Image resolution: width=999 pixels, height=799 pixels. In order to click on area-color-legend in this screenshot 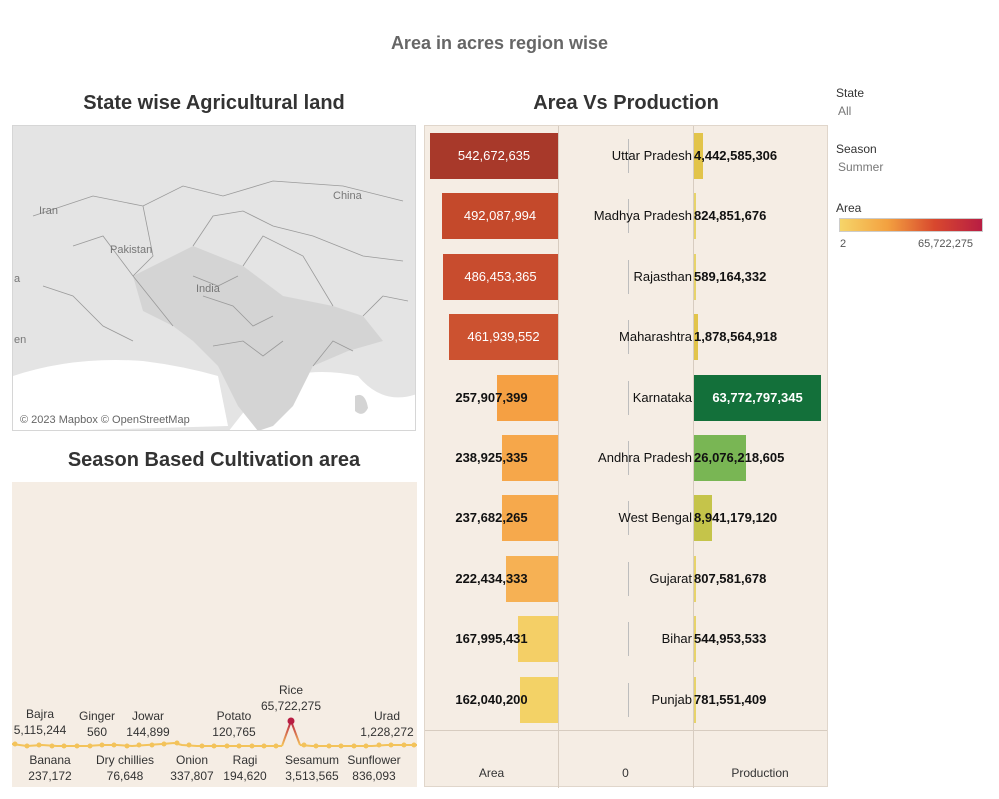, I will do `click(911, 225)`.